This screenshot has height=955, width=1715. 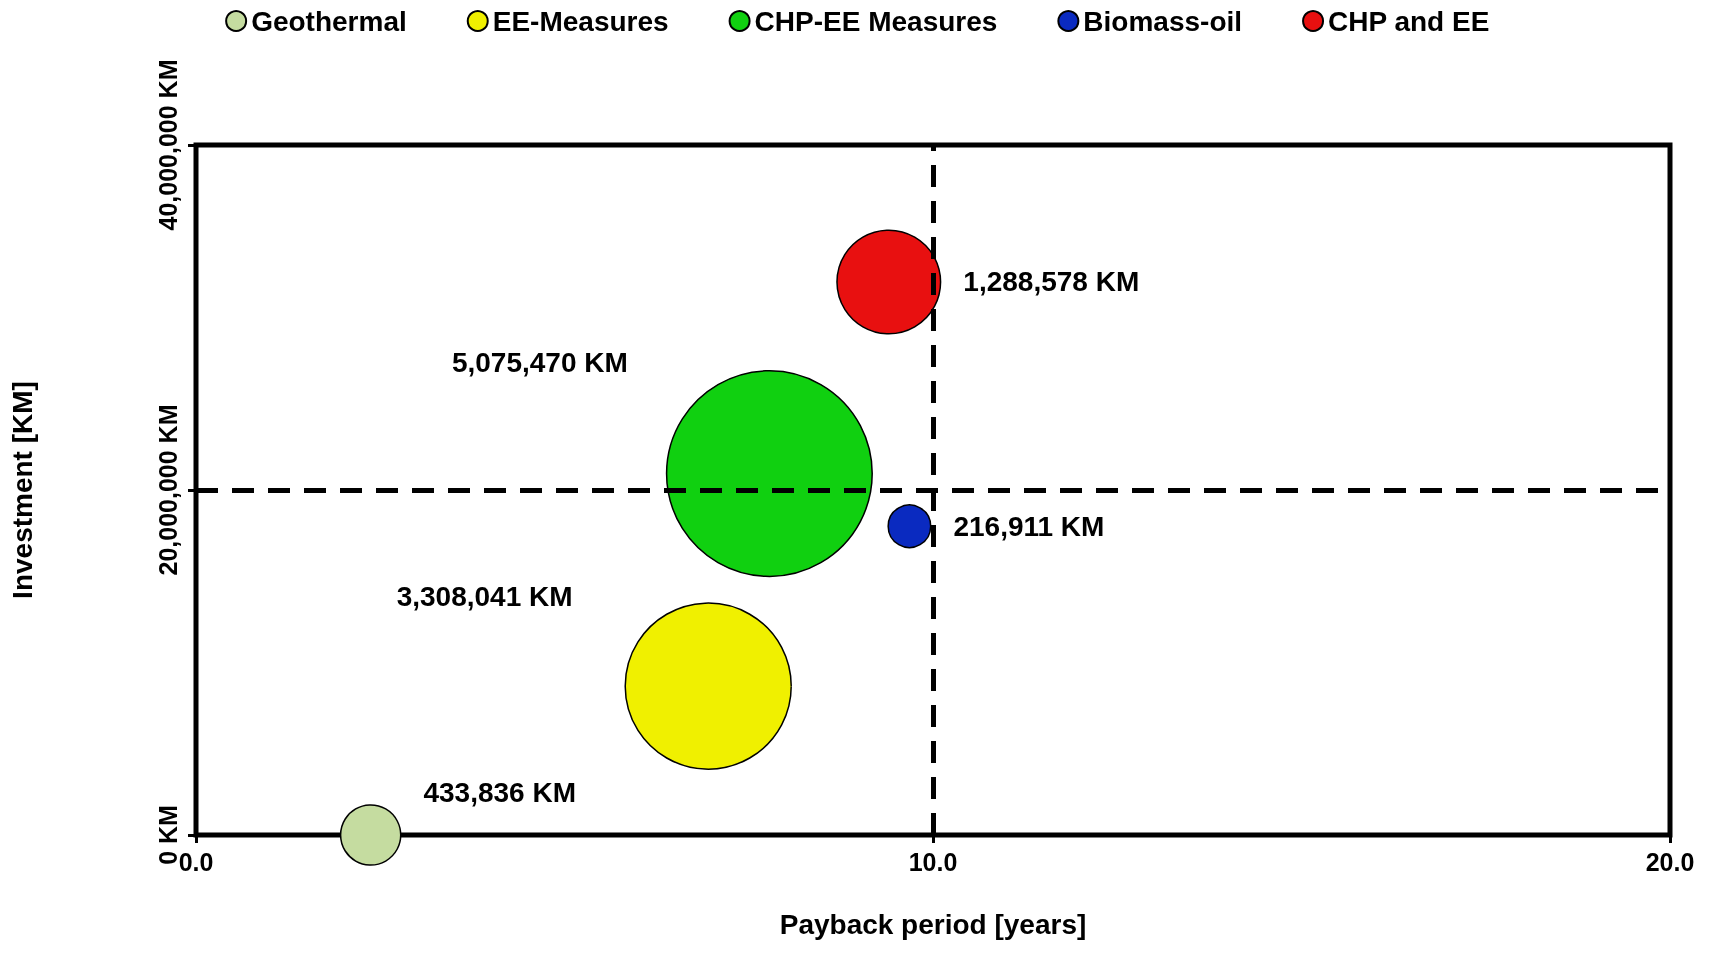 I want to click on y-tick-label: 40,000,000 KM, so click(x=167, y=145).